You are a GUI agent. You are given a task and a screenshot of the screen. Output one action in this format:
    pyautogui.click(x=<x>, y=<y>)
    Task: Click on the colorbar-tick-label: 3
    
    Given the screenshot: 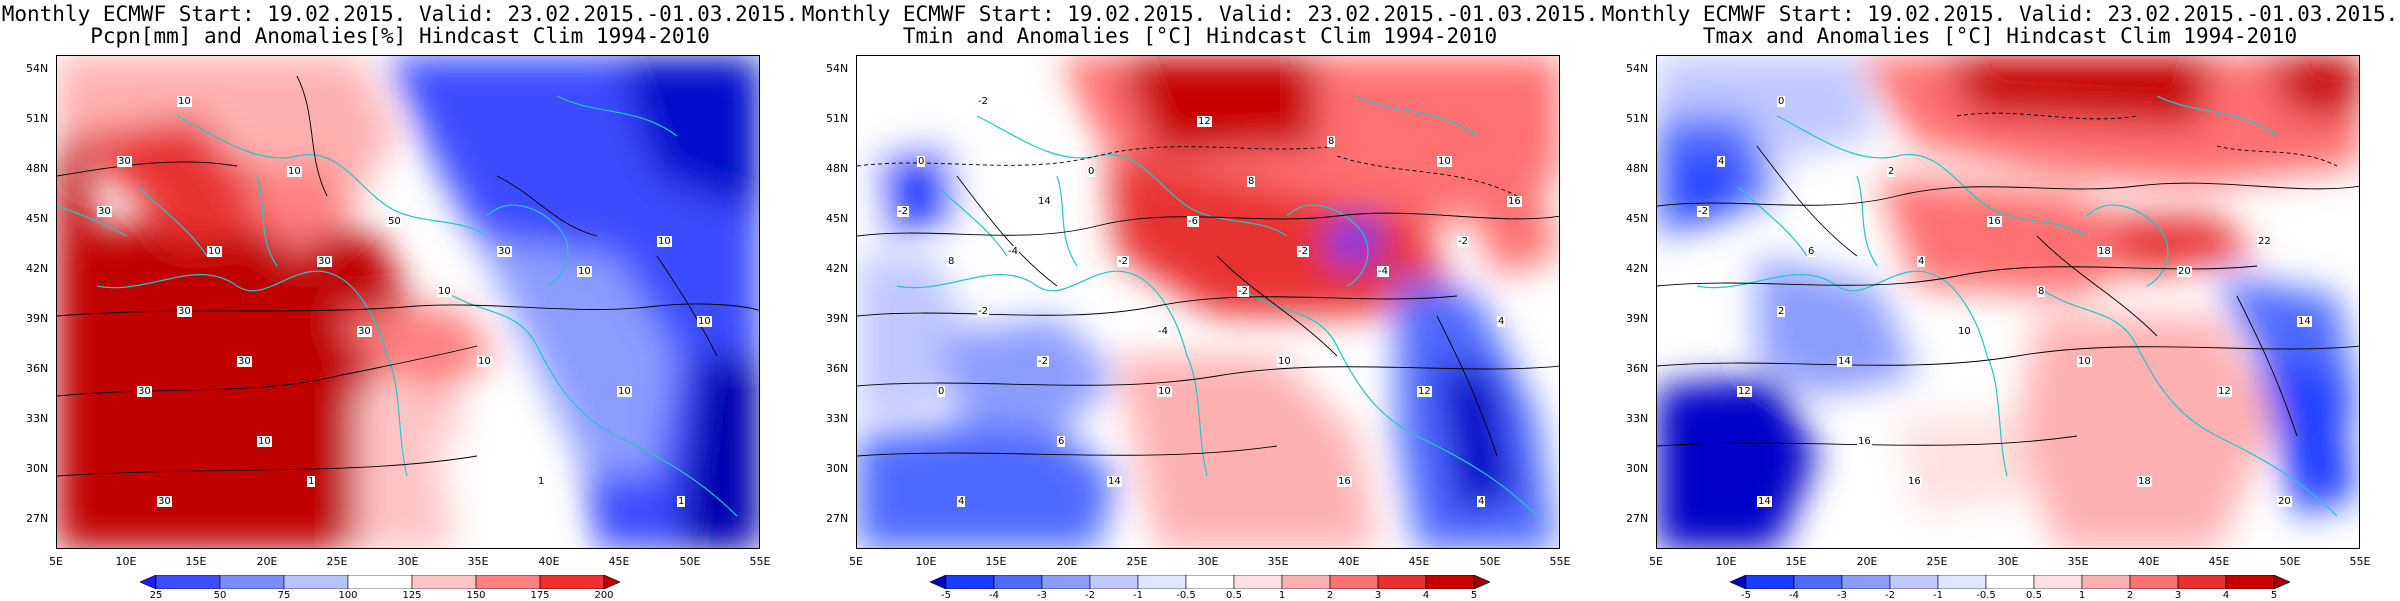 What is the action you would take?
    pyautogui.click(x=1378, y=595)
    